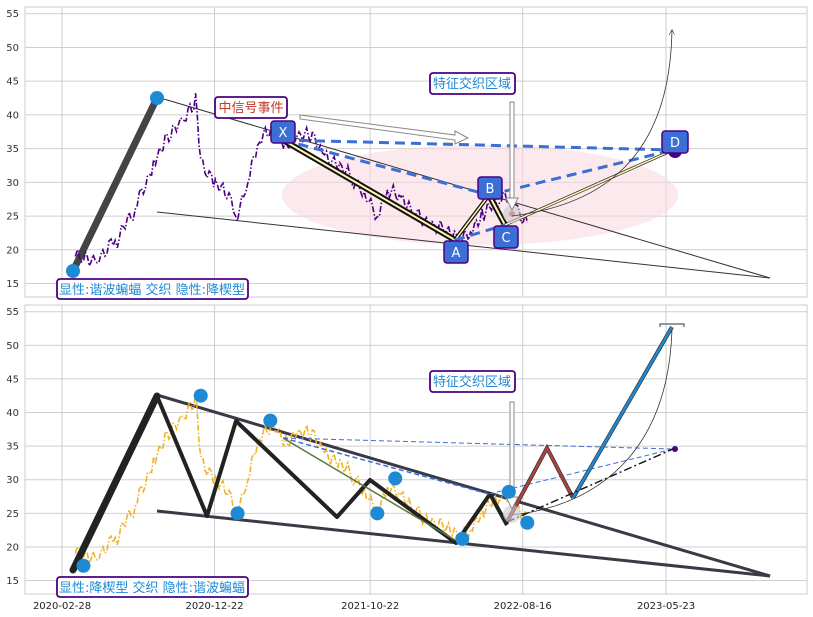 This screenshot has width=813, height=617. What do you see at coordinates (12, 379) in the screenshot?
I see `bottom-ytick-label: 45` at bounding box center [12, 379].